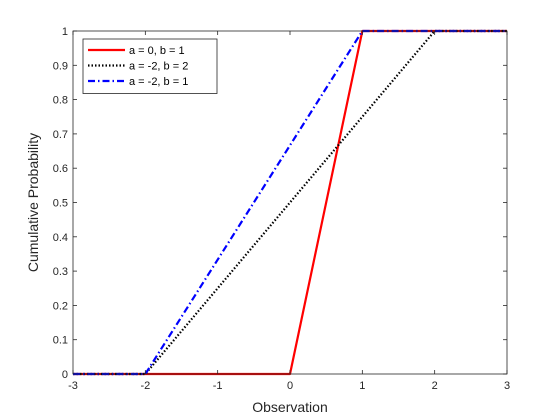 The image size is (560, 420). I want to click on y-axis-label: Cumulative Probability, so click(33, 202).